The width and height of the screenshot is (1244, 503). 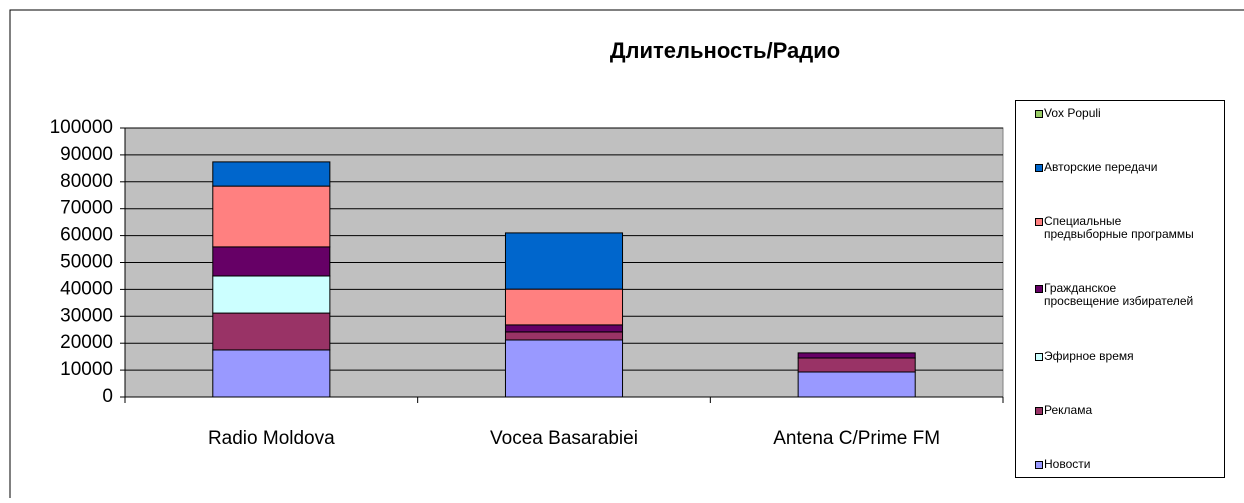 What do you see at coordinates (564, 438) in the screenshot?
I see `x-tick-label: Vocea Basarabiei` at bounding box center [564, 438].